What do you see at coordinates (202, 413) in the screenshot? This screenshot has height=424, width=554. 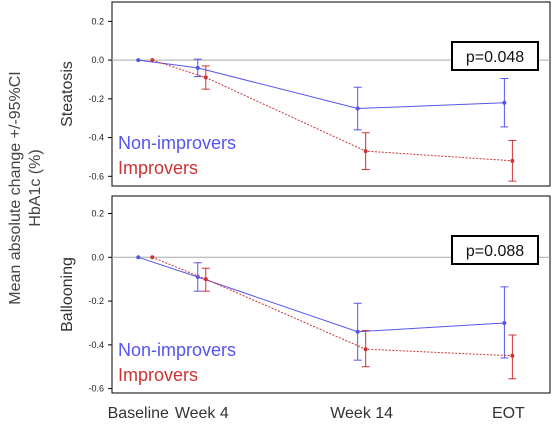 I see `x-tick-label: Week 4` at bounding box center [202, 413].